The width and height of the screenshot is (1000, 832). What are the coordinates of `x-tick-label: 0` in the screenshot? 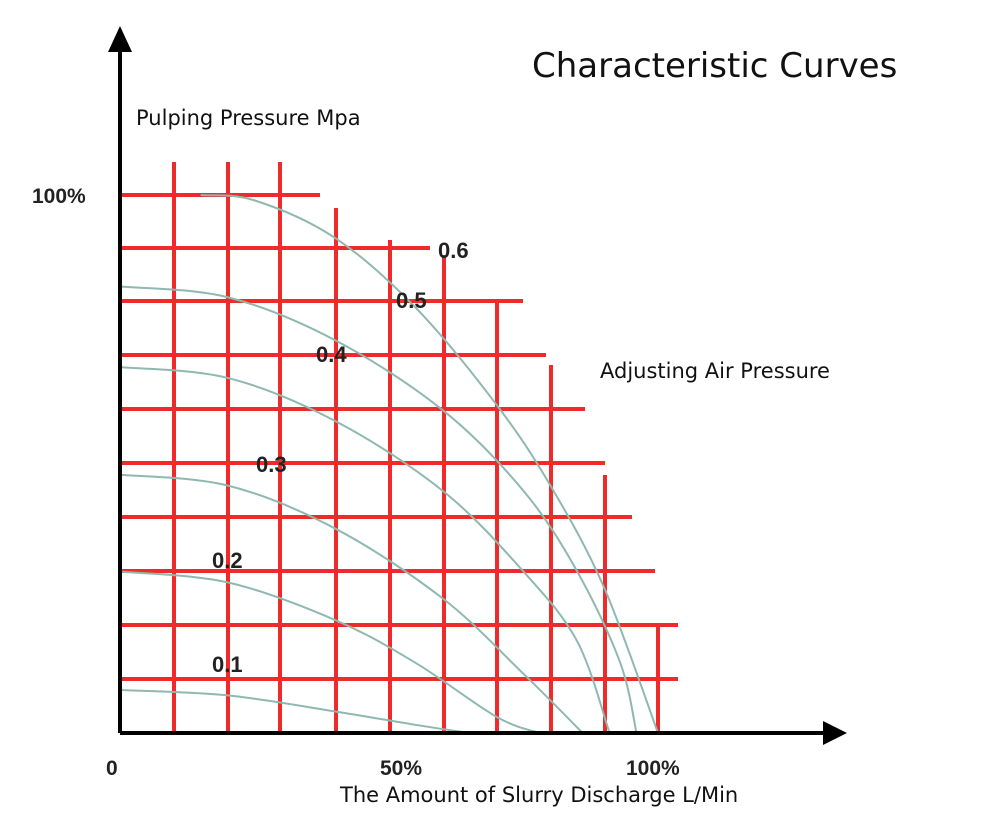 It's located at (112, 768).